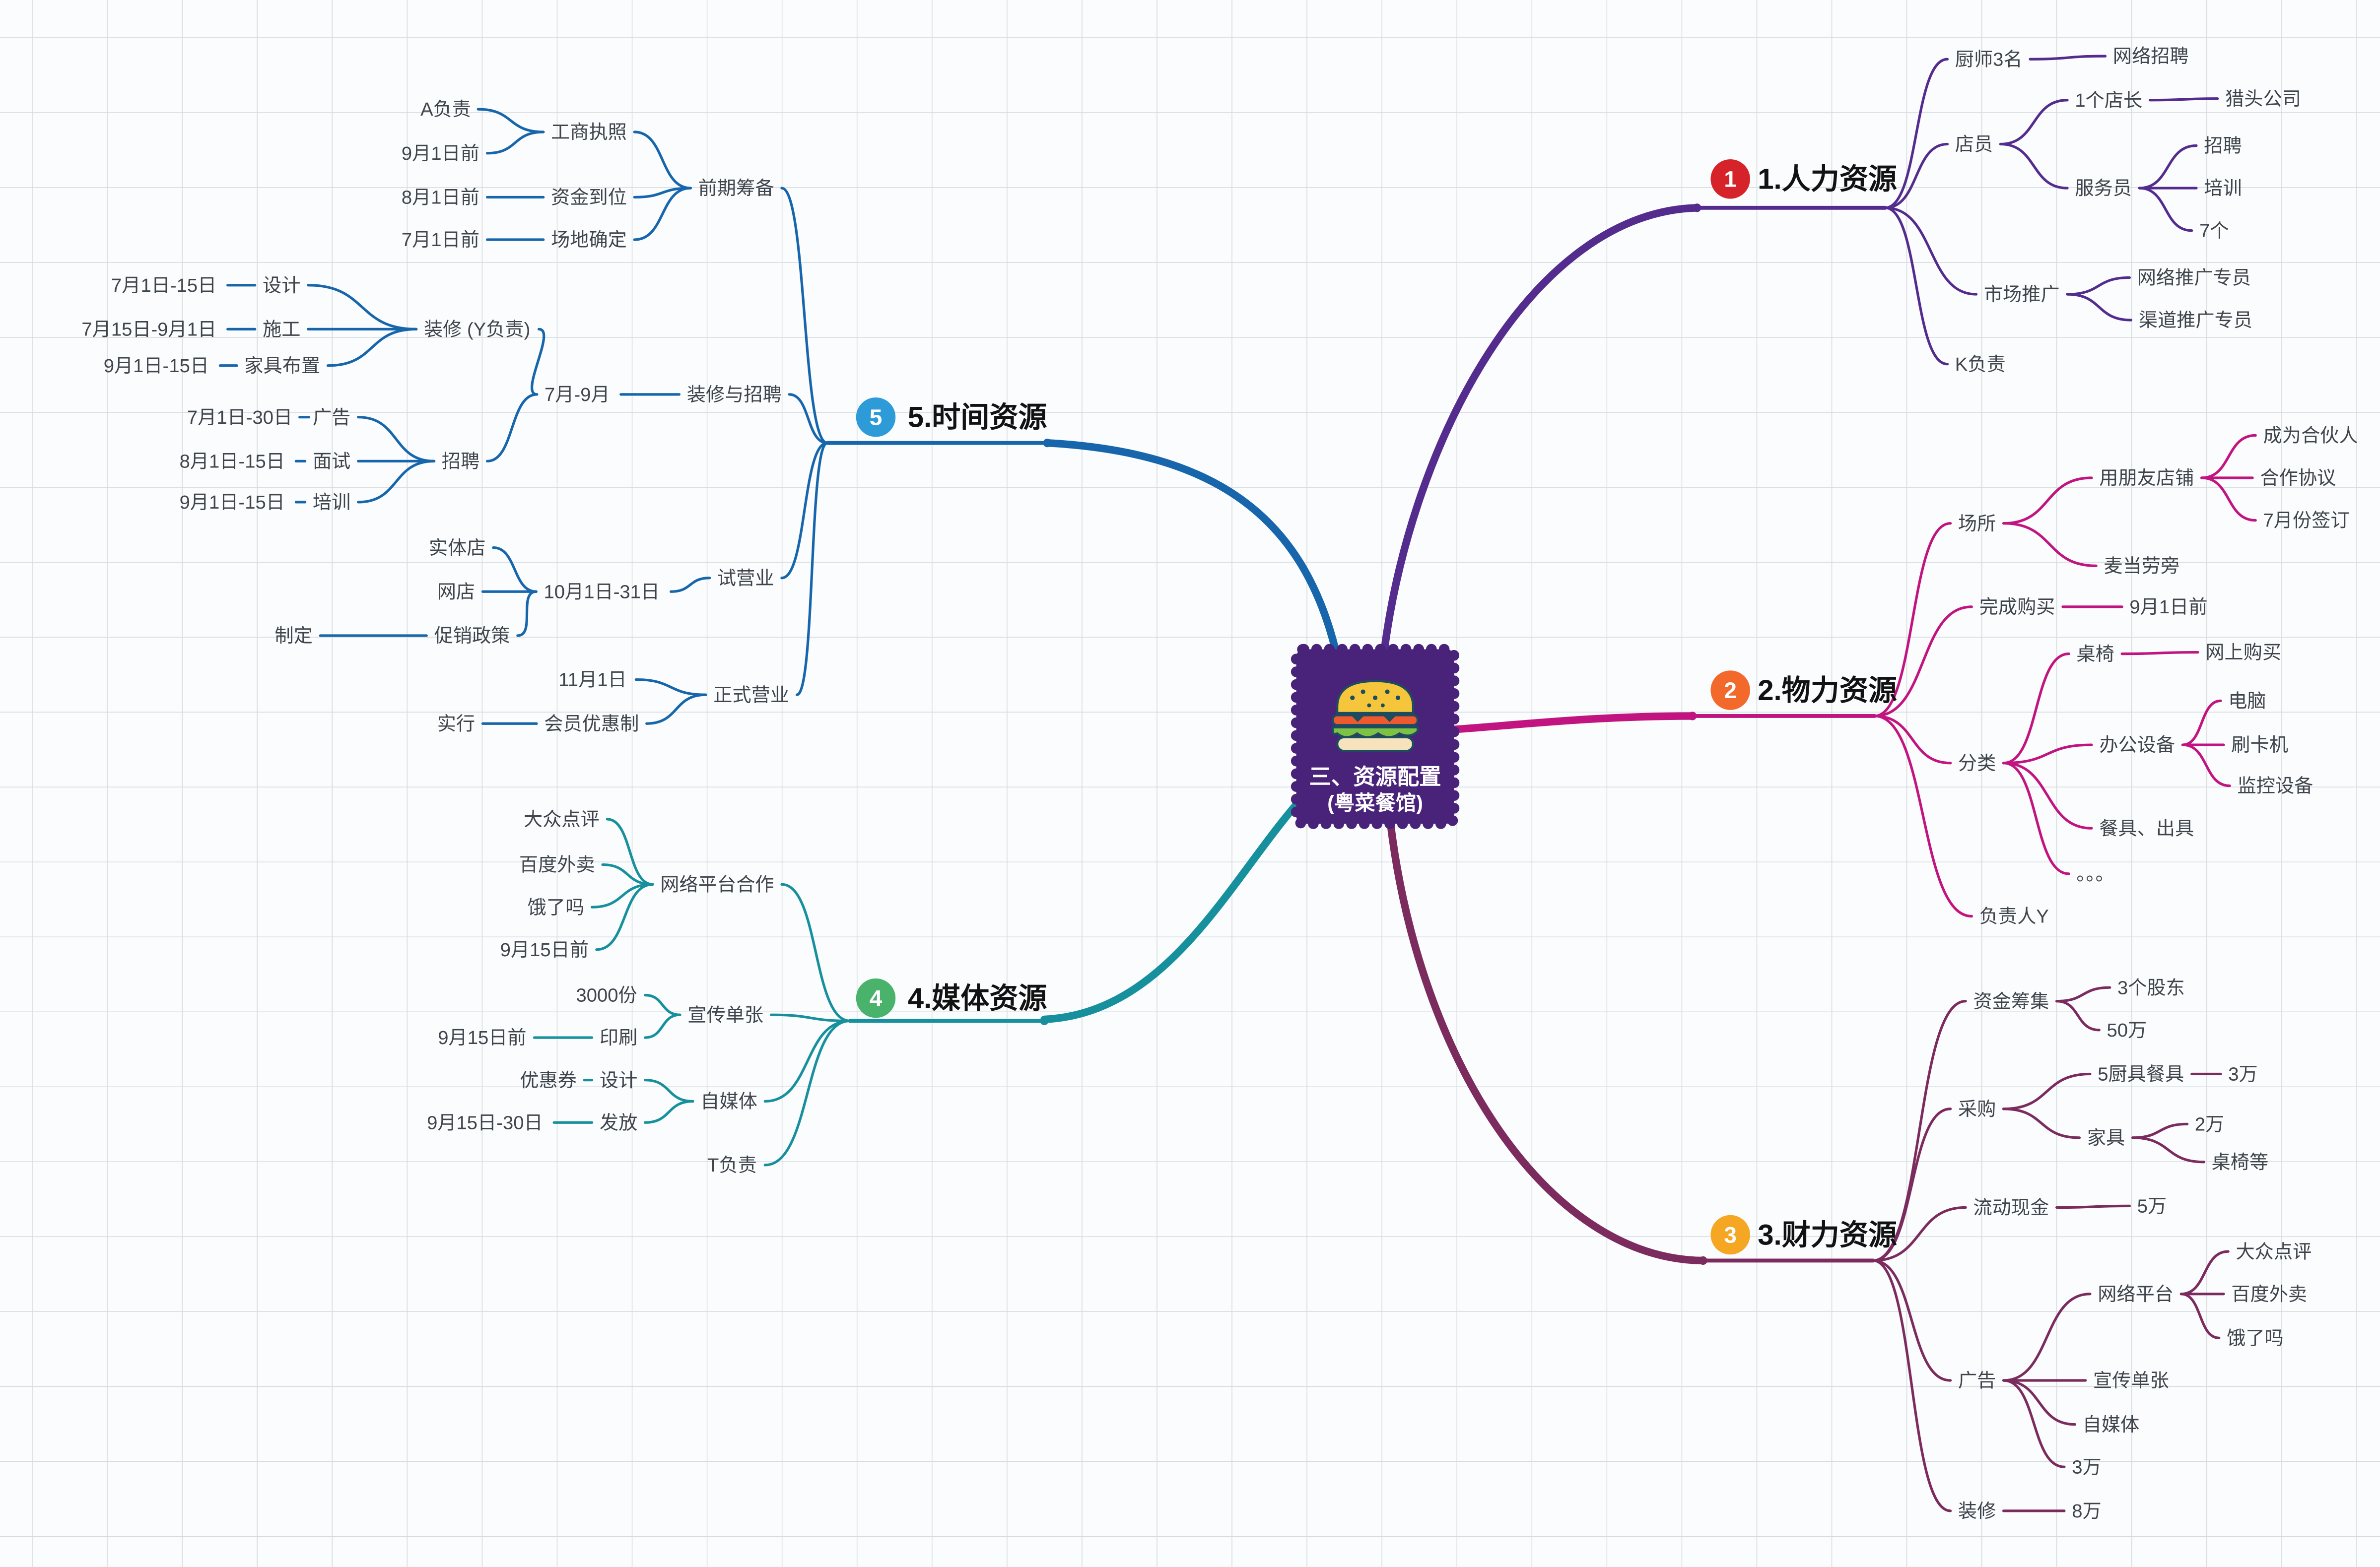 The image size is (2380, 1567). I want to click on mindmap-node: 10月1日-31日, so click(602, 591).